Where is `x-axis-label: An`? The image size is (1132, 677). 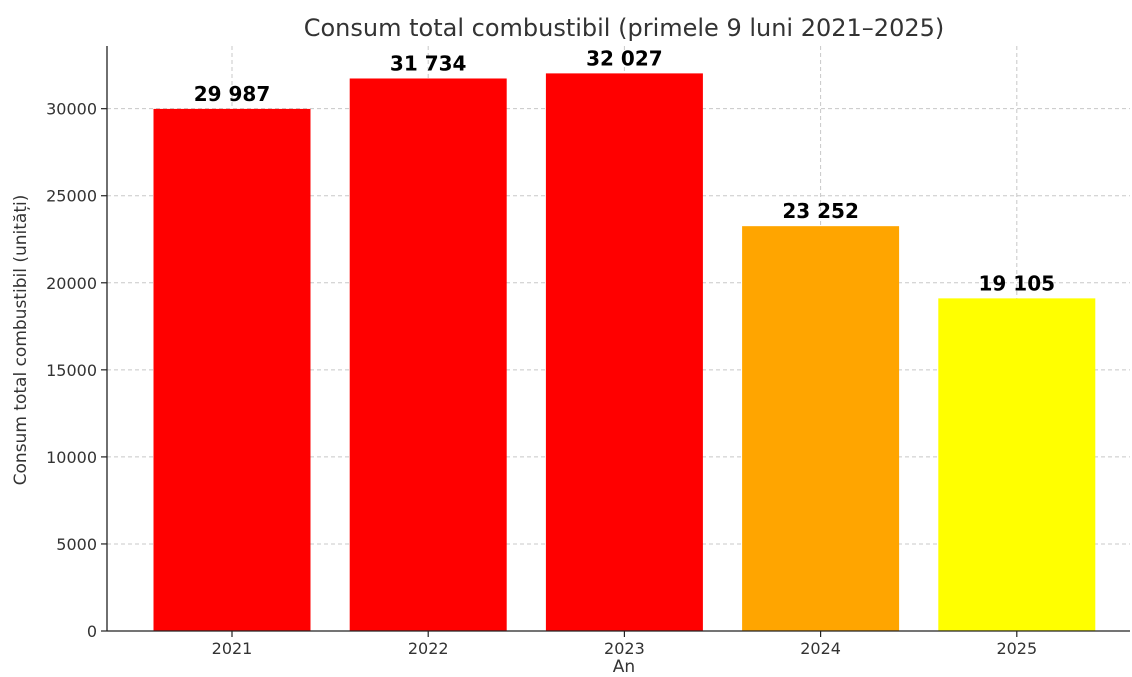
x-axis-label: An is located at coordinates (624, 667).